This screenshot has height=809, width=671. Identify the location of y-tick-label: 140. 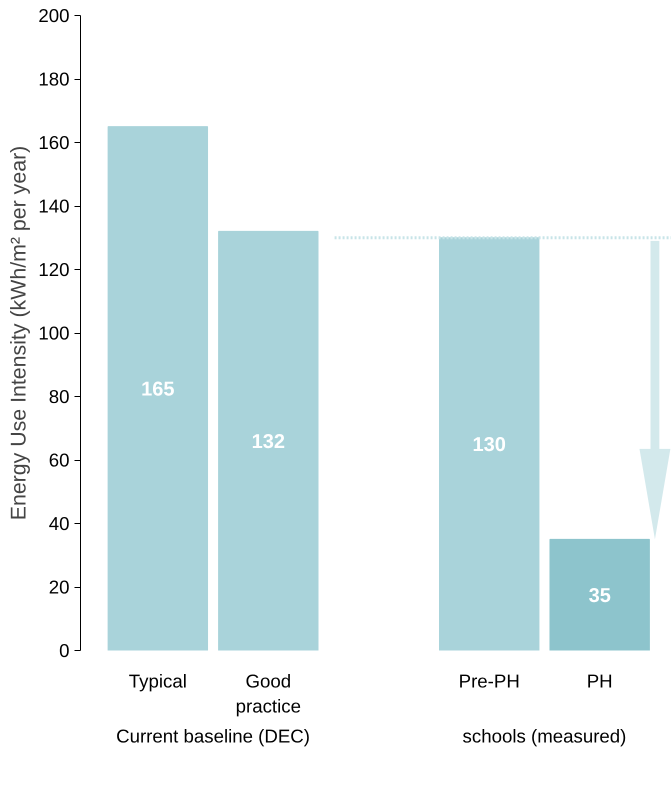
(54, 206).